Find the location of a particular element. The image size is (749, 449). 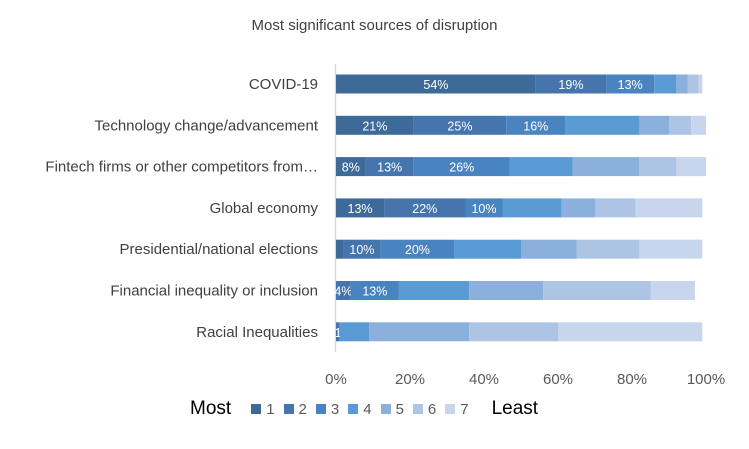

legend-label: 7 is located at coordinates (464, 409).